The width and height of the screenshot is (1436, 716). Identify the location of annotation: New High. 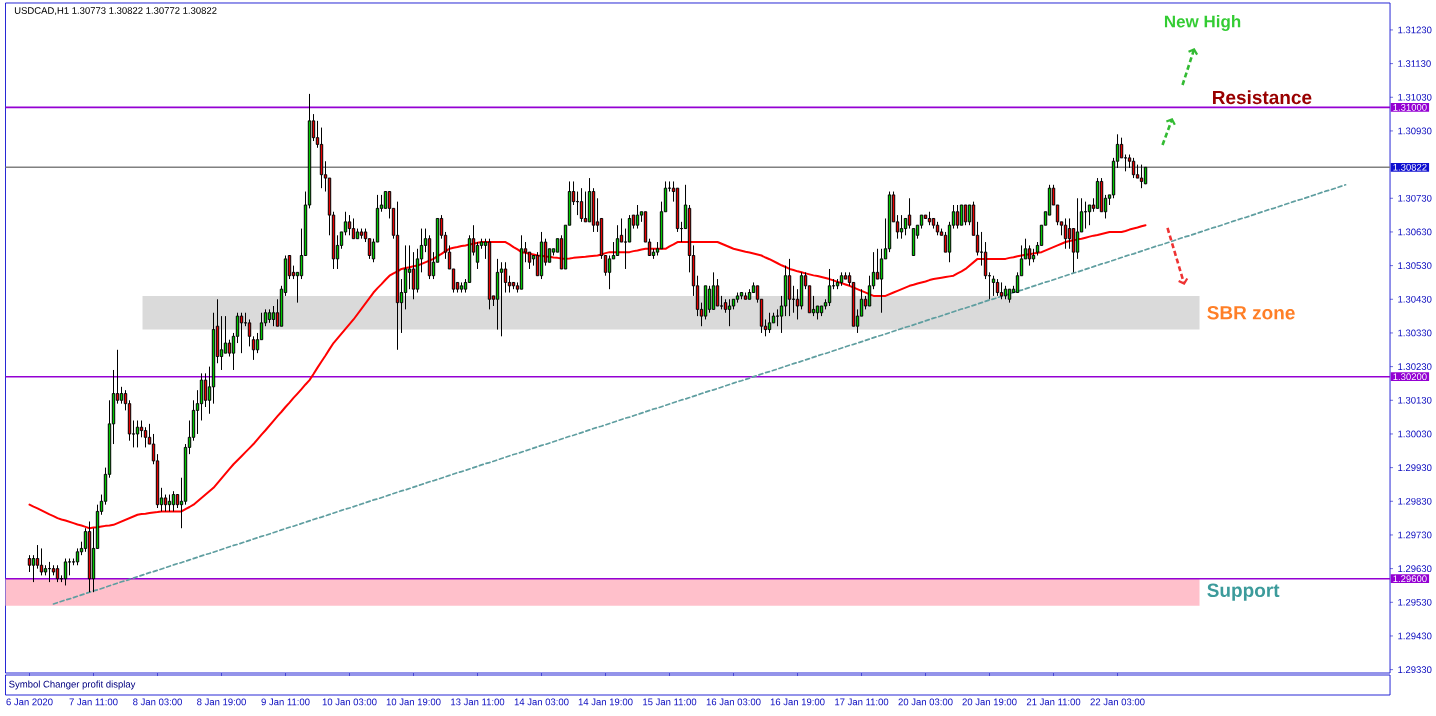
(1202, 23).